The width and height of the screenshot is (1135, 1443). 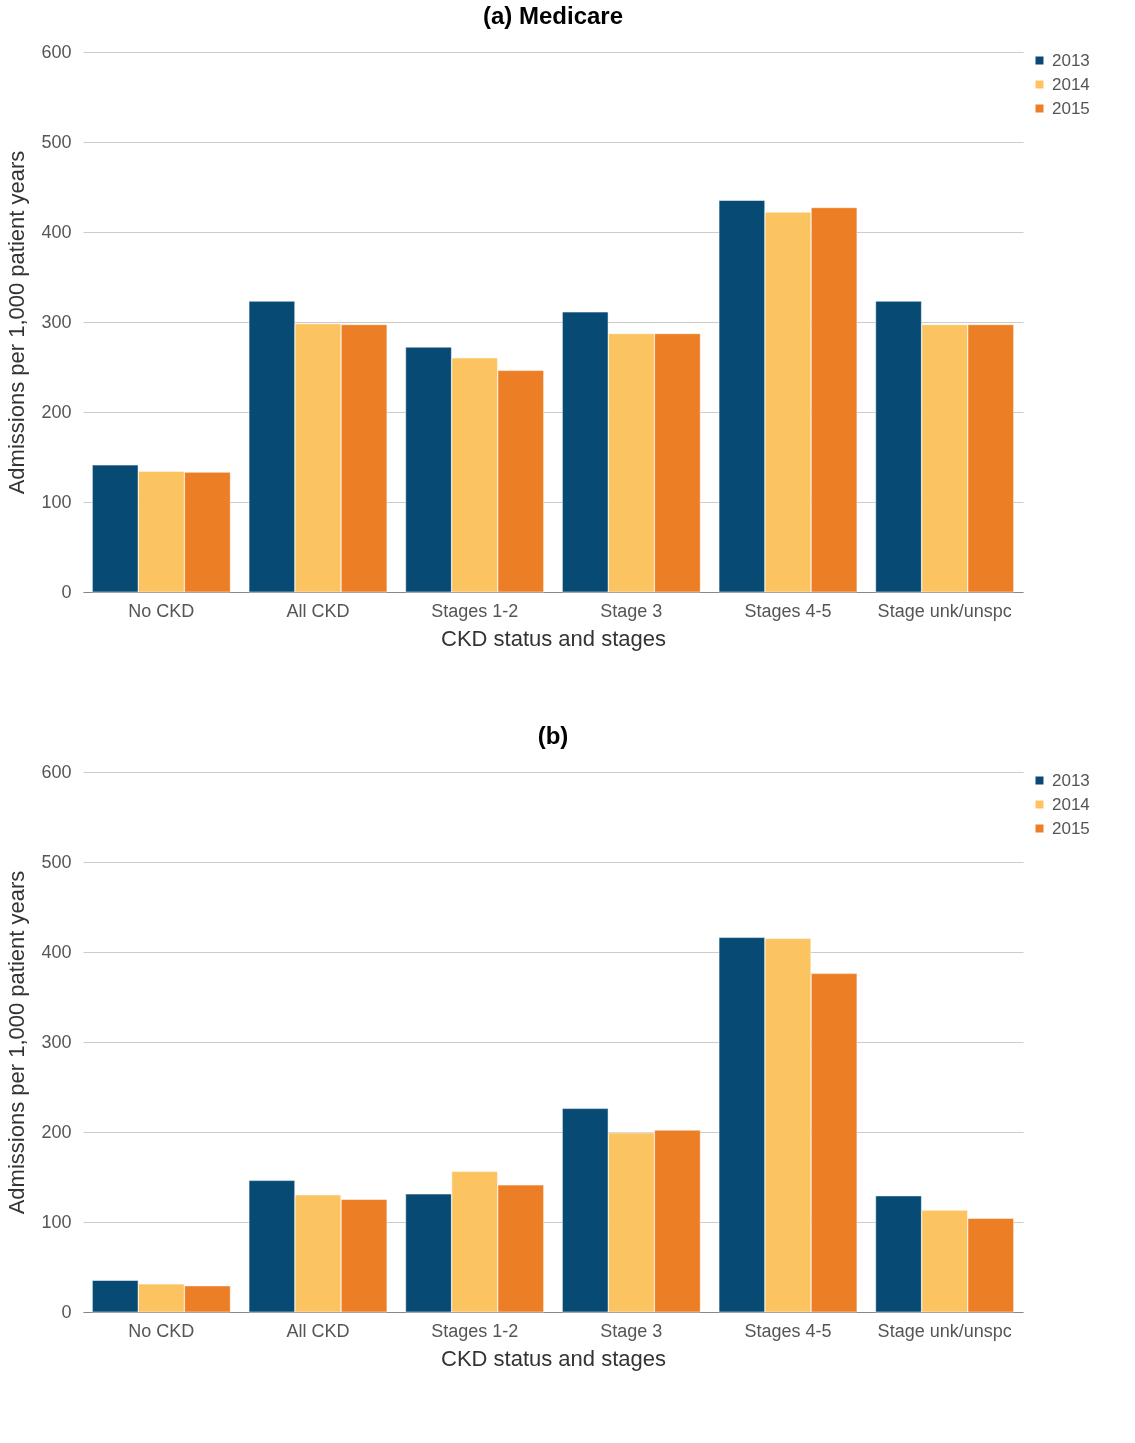 I want to click on chart-title: (a) Medicare, so click(x=553, y=15).